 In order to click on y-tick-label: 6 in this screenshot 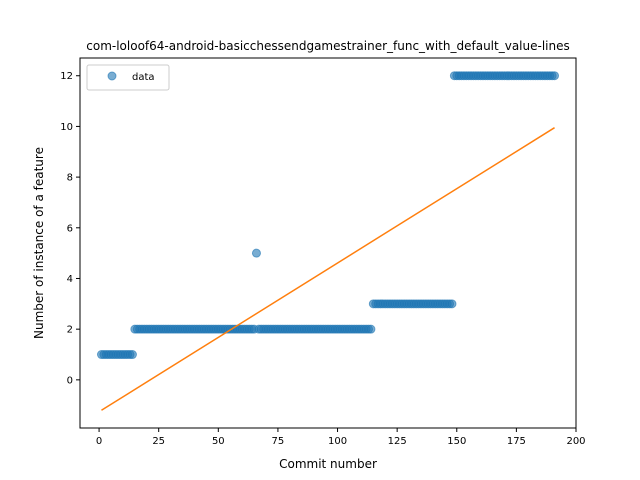, I will do `click(70, 228)`.